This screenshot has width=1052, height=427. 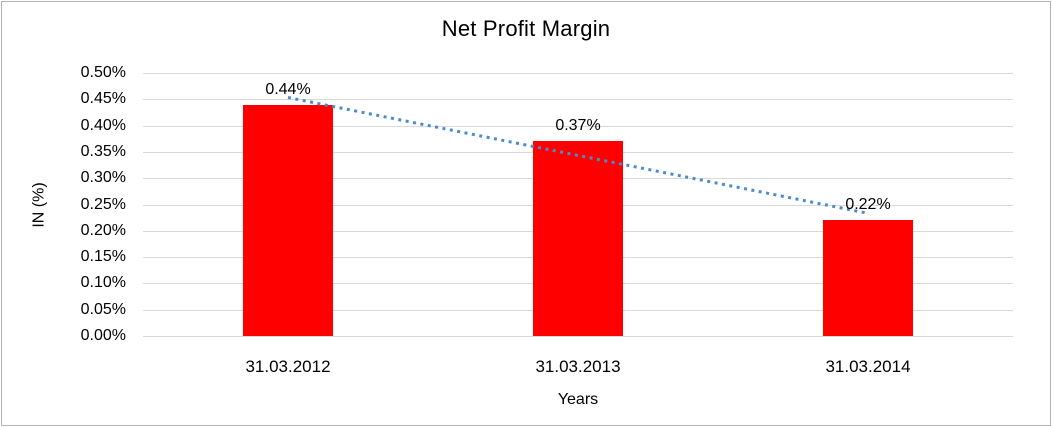 I want to click on x-axis-title: Years, so click(x=578, y=399).